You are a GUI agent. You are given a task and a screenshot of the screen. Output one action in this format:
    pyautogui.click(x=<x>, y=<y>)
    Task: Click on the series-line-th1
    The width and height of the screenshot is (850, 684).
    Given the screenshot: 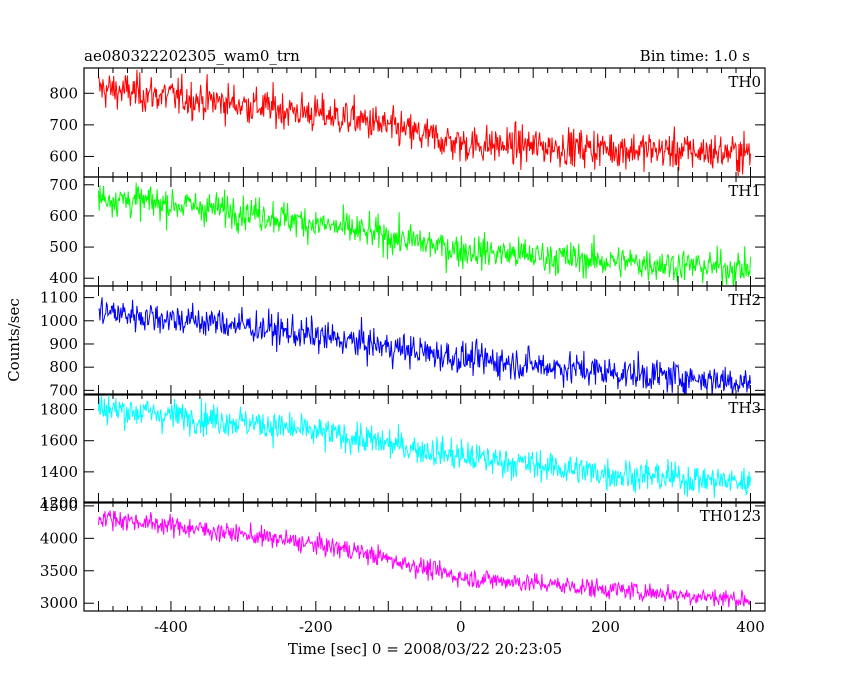 What is the action you would take?
    pyautogui.click(x=424, y=234)
    